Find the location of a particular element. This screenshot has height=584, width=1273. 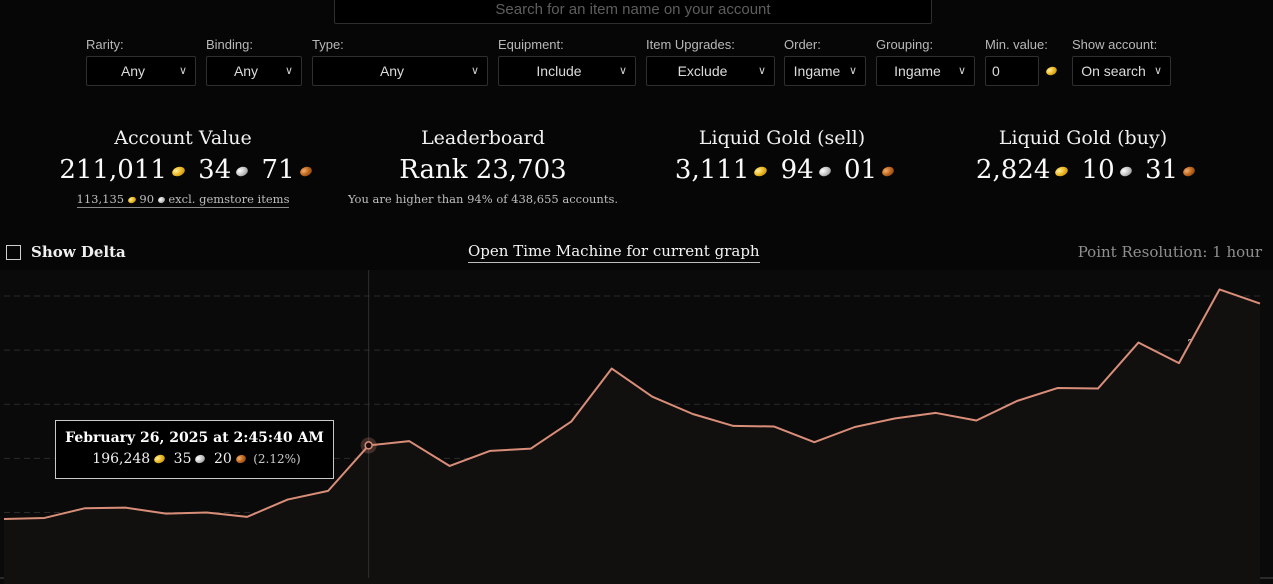

sub-gold-amount: 113,135 is located at coordinates (100, 199).